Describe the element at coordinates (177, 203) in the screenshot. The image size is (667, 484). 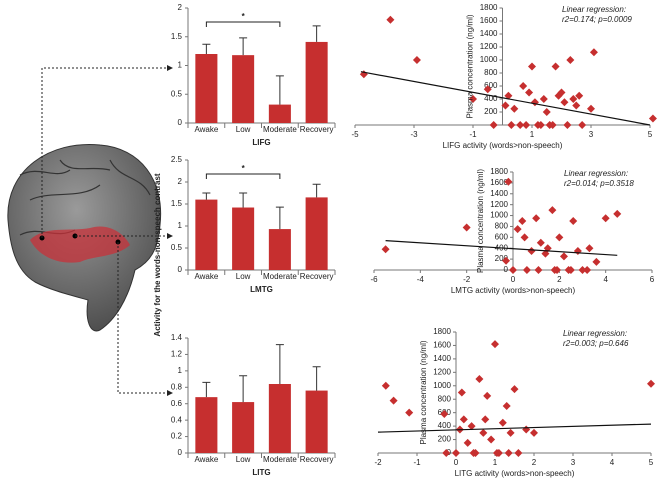
I see `y-tick-label: 1.5` at that location.